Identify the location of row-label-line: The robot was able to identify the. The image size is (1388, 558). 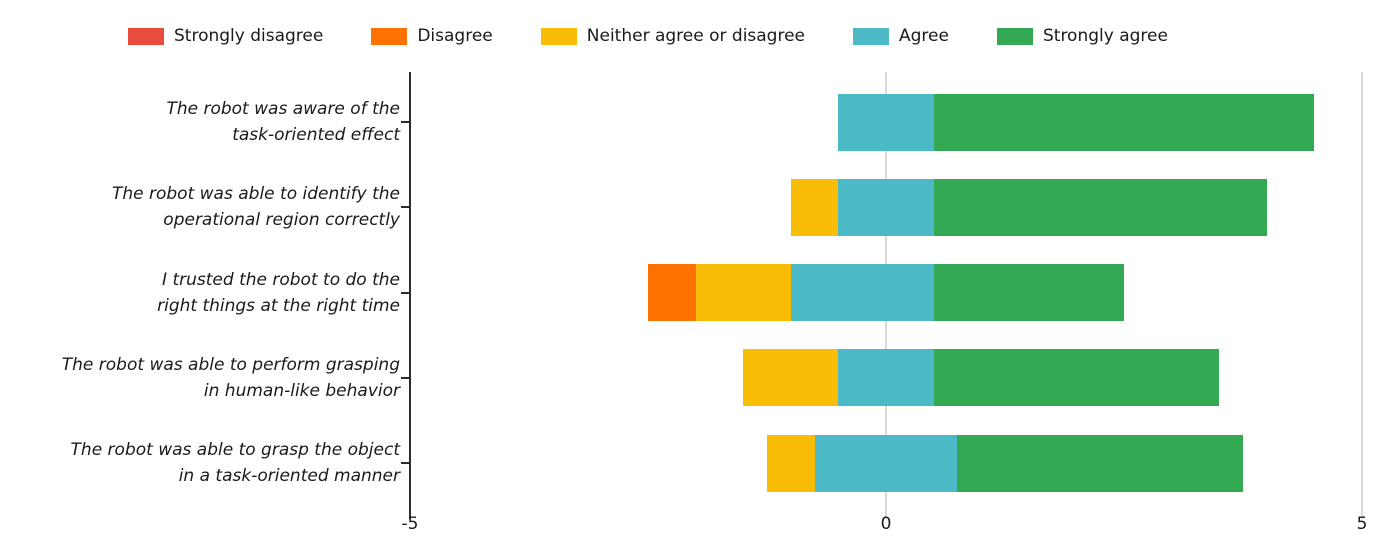
(255, 194).